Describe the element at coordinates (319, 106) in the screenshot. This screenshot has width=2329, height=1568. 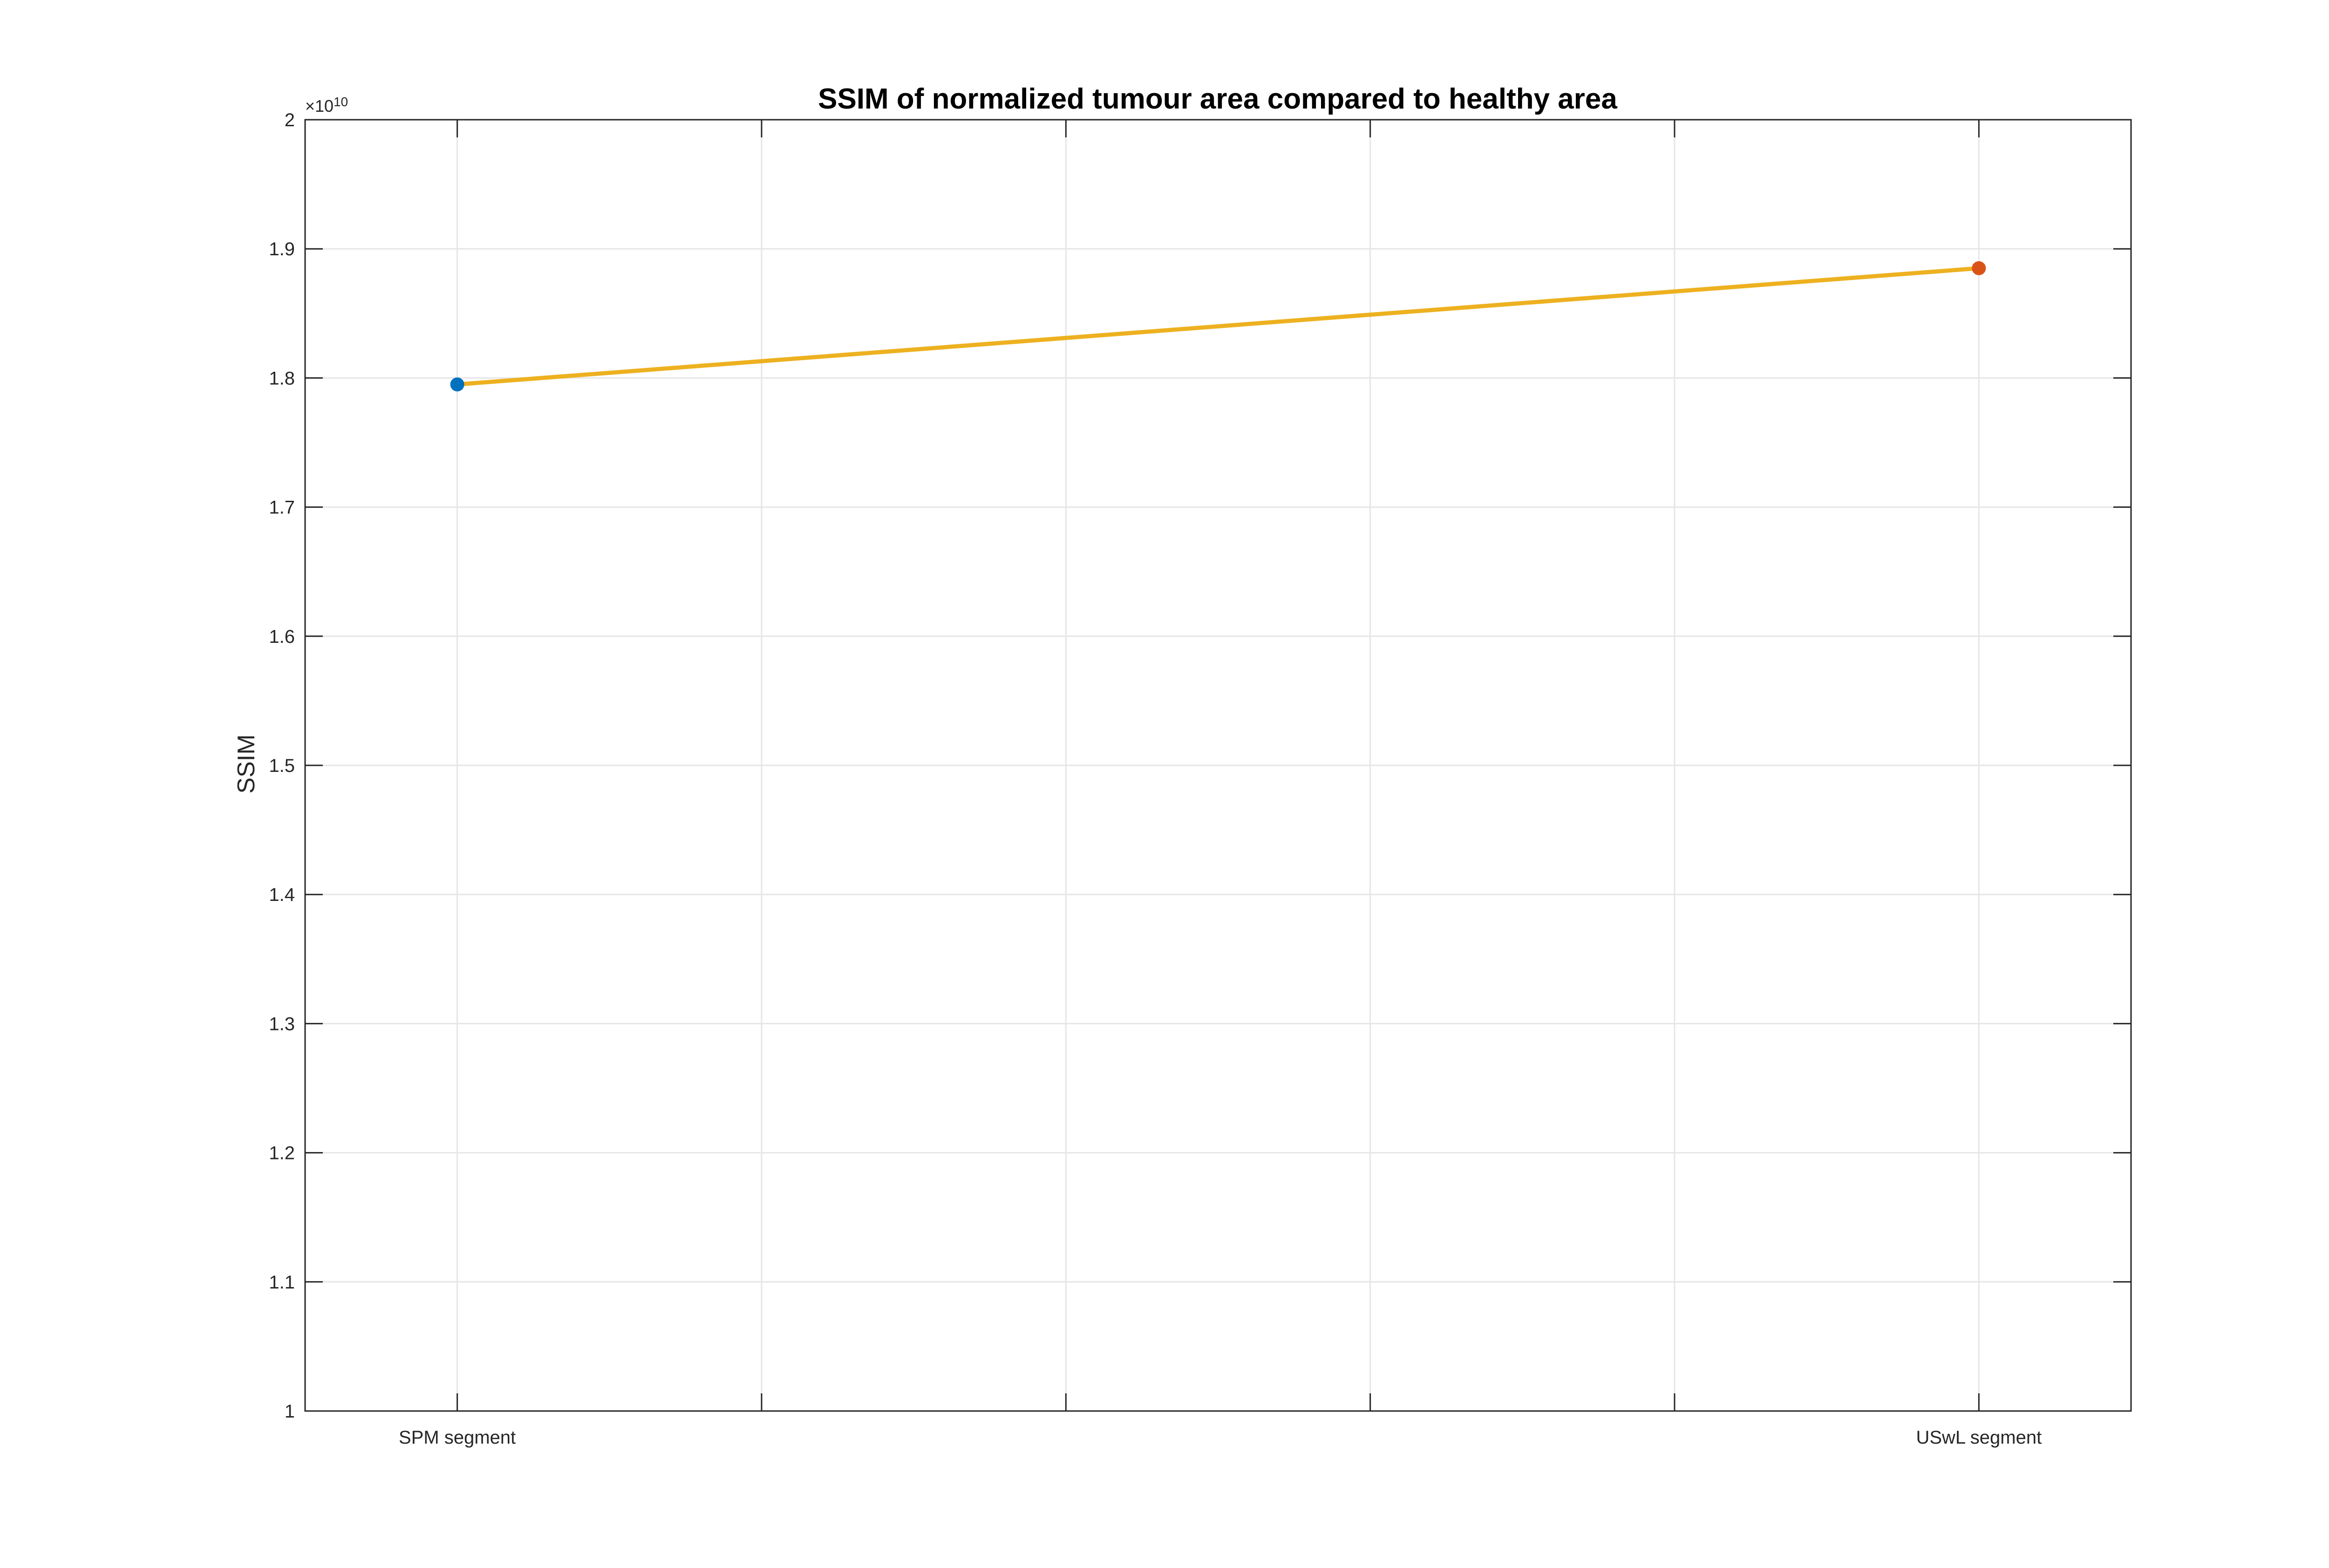
I see `y-exponent-base: ×10` at that location.